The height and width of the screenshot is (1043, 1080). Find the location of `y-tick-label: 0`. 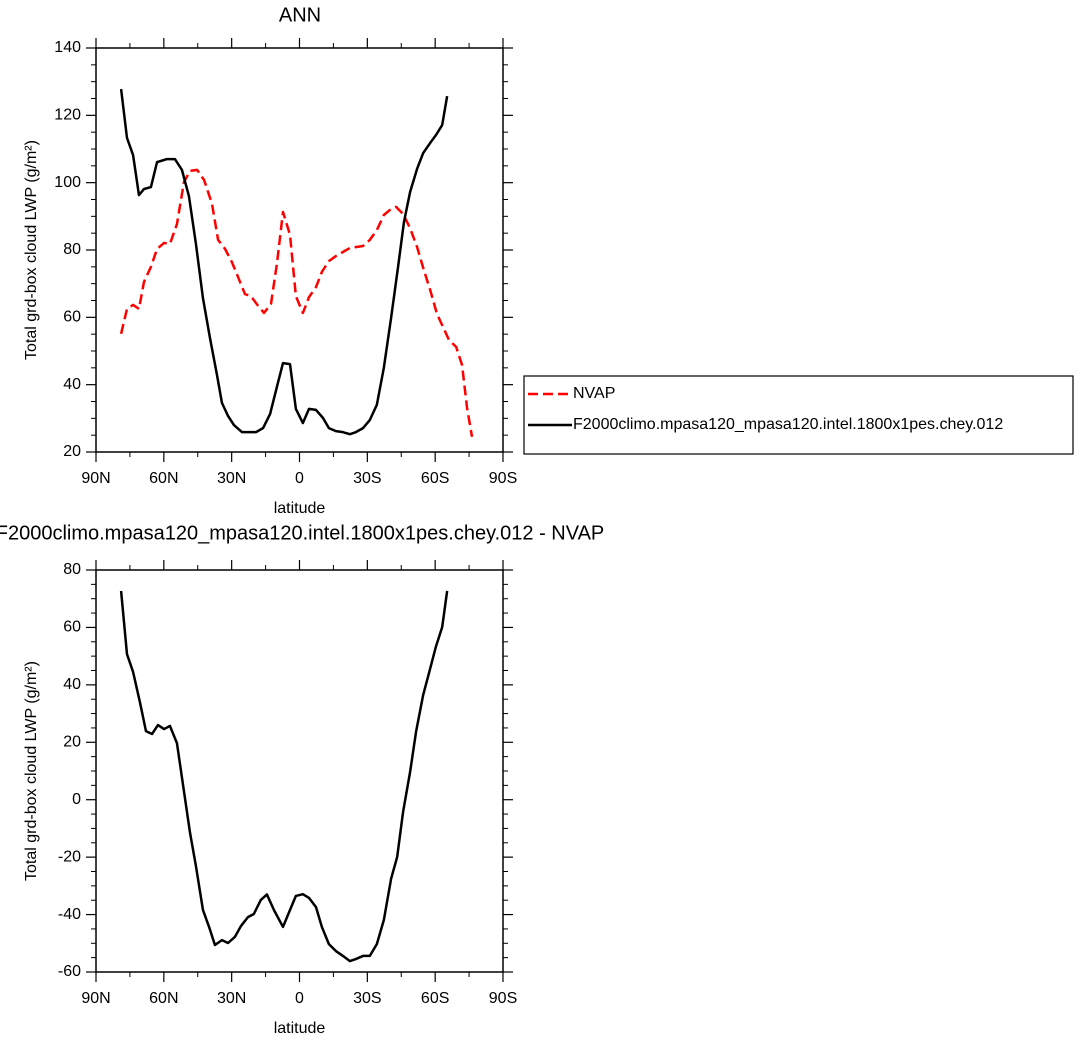

y-tick-label: 0 is located at coordinates (76, 799).